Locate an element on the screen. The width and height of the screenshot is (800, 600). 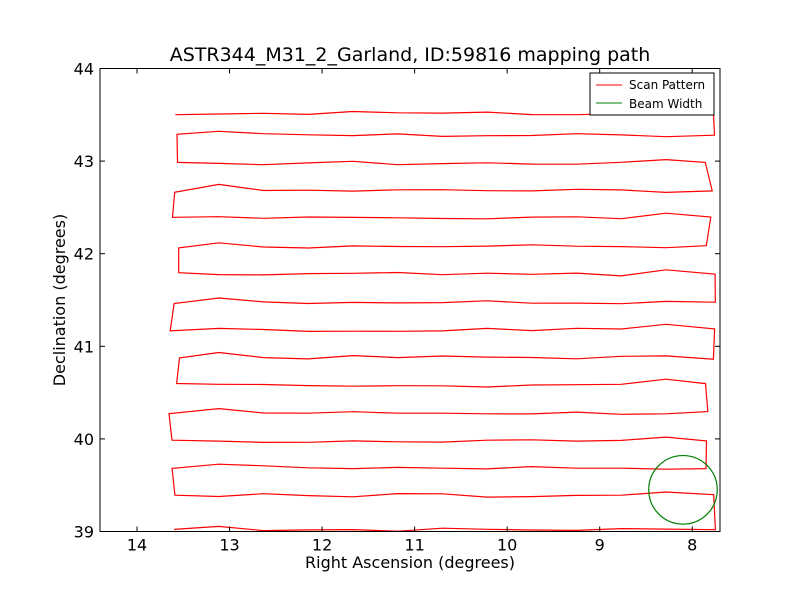
y-tick-label: 39 is located at coordinates (84, 532).